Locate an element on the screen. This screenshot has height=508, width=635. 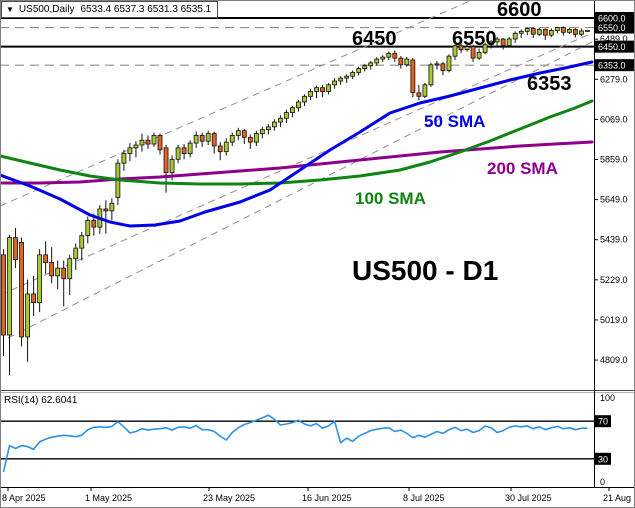
price-axis-label: 6279.0 is located at coordinates (614, 79).